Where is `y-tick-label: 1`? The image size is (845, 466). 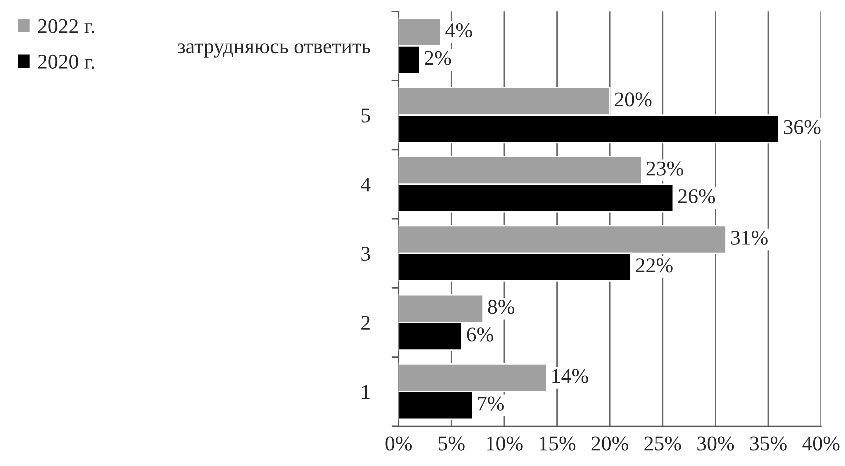
y-tick-label: 1 is located at coordinates (366, 392).